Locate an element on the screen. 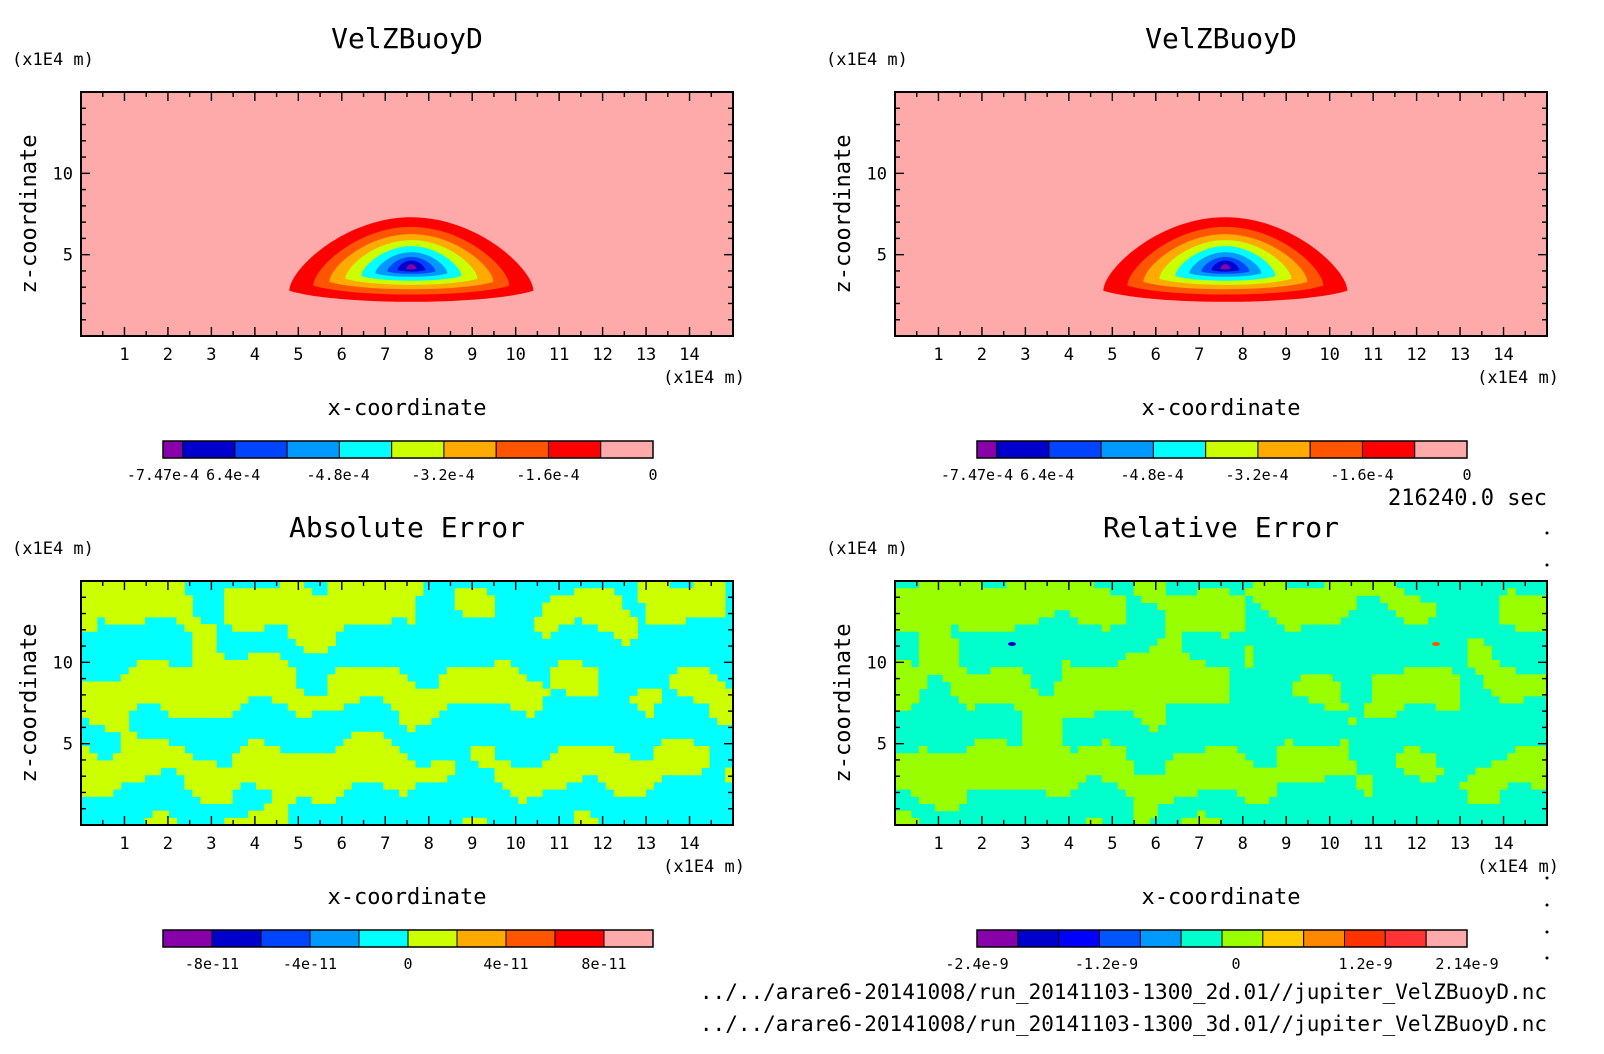  x-tick-label: 8 is located at coordinates (1243, 355).